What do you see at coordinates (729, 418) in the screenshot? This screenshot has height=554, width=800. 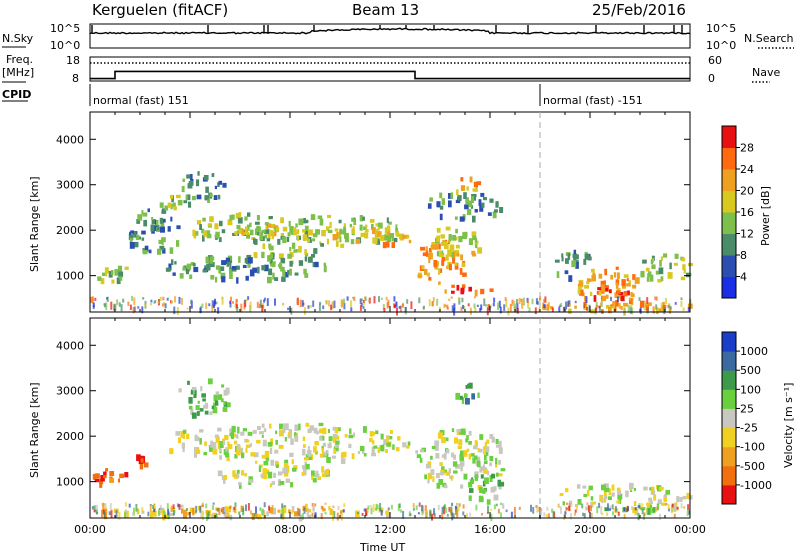 I see `colorbar-frame` at bounding box center [729, 418].